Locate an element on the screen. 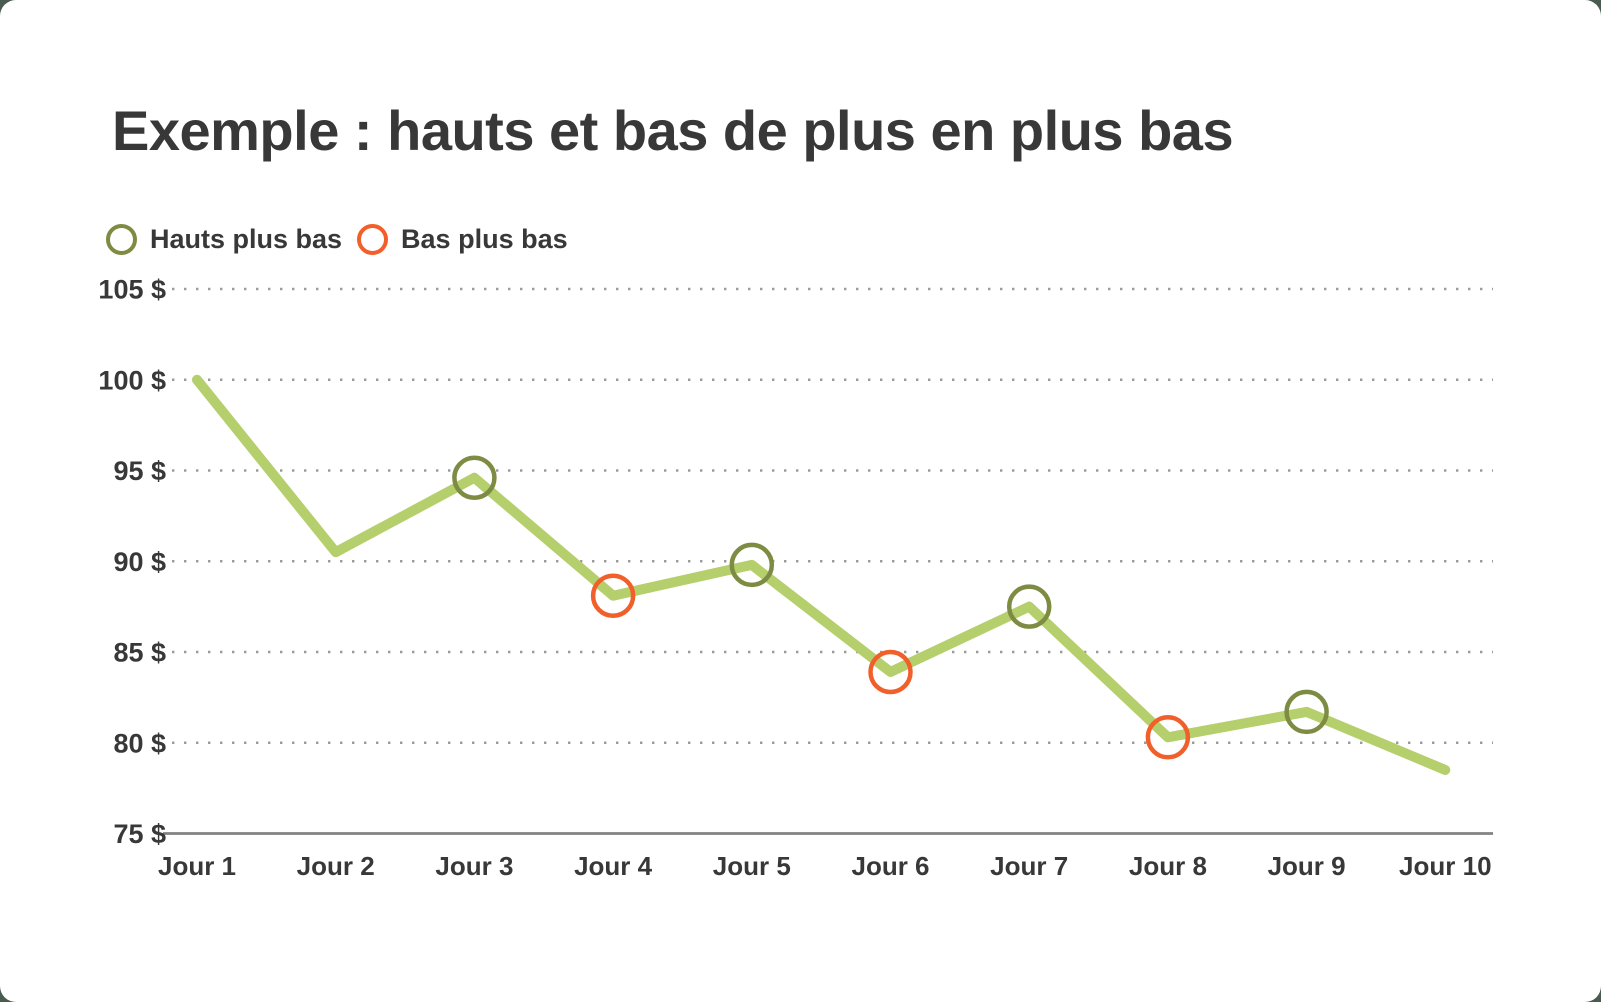 The height and width of the screenshot is (1002, 1601). legend-item-bas-plus-bas: Bas plus bas is located at coordinates (462, 239).